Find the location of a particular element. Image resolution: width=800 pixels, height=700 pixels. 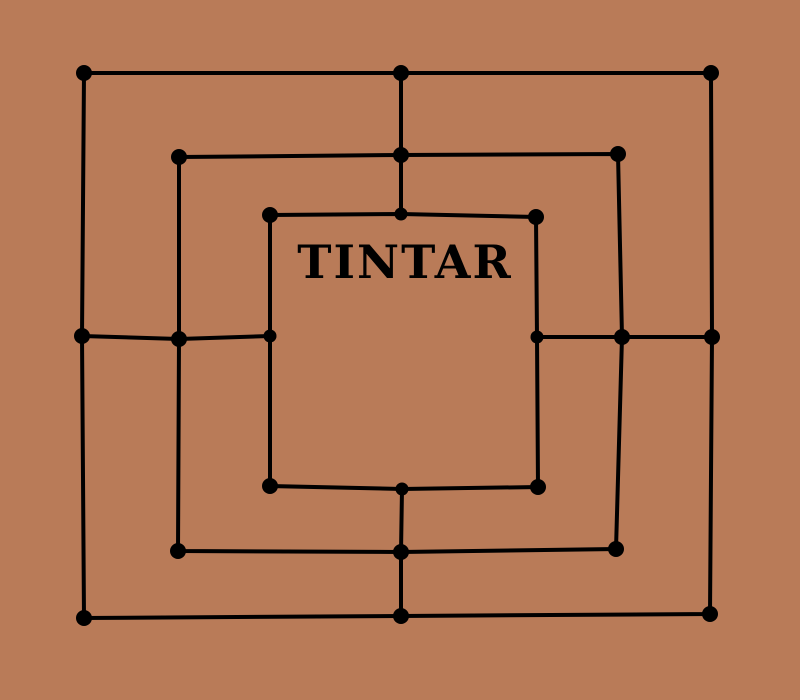

board-point-middle-top-mid is located at coordinates (401, 155).